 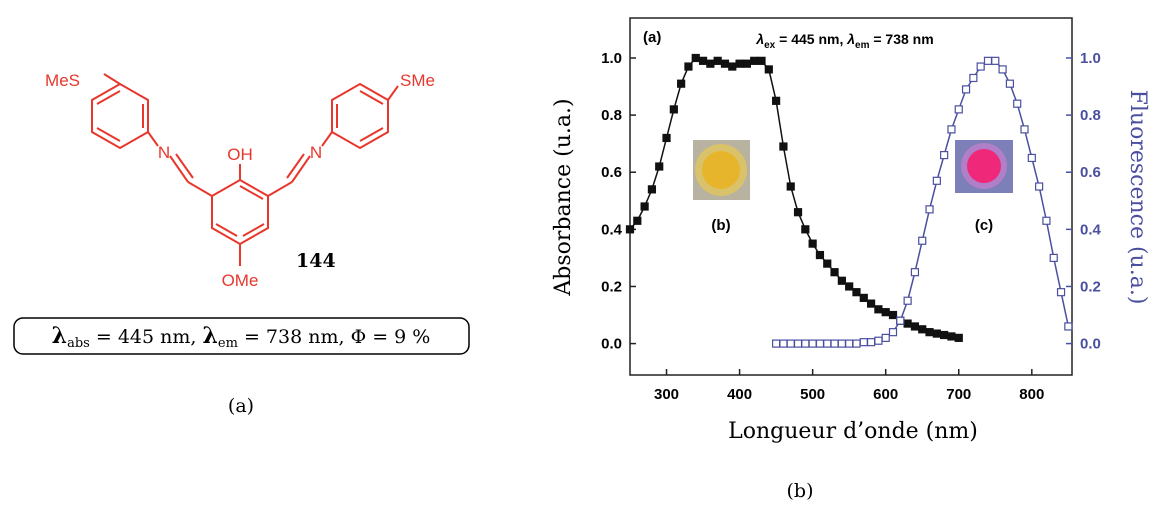 I want to click on inset-label: (b), so click(x=720, y=225).